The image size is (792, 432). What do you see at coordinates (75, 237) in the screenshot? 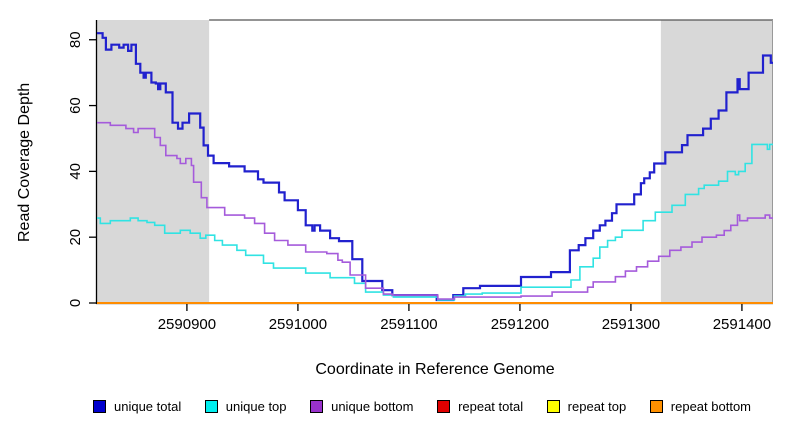
I see `y-tick-label-20: 20` at bounding box center [75, 237].